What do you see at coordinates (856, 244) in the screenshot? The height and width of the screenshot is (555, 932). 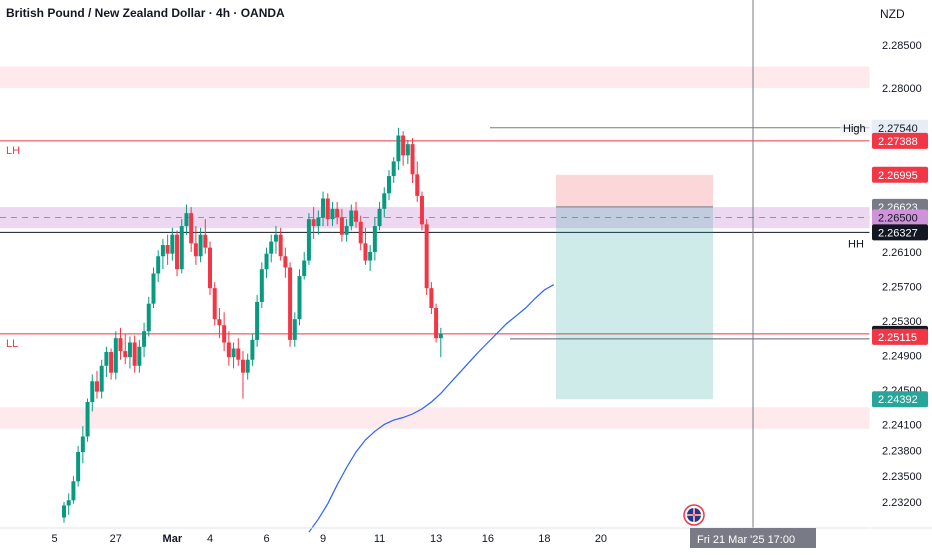 I see `level-label-hh: HH` at bounding box center [856, 244].